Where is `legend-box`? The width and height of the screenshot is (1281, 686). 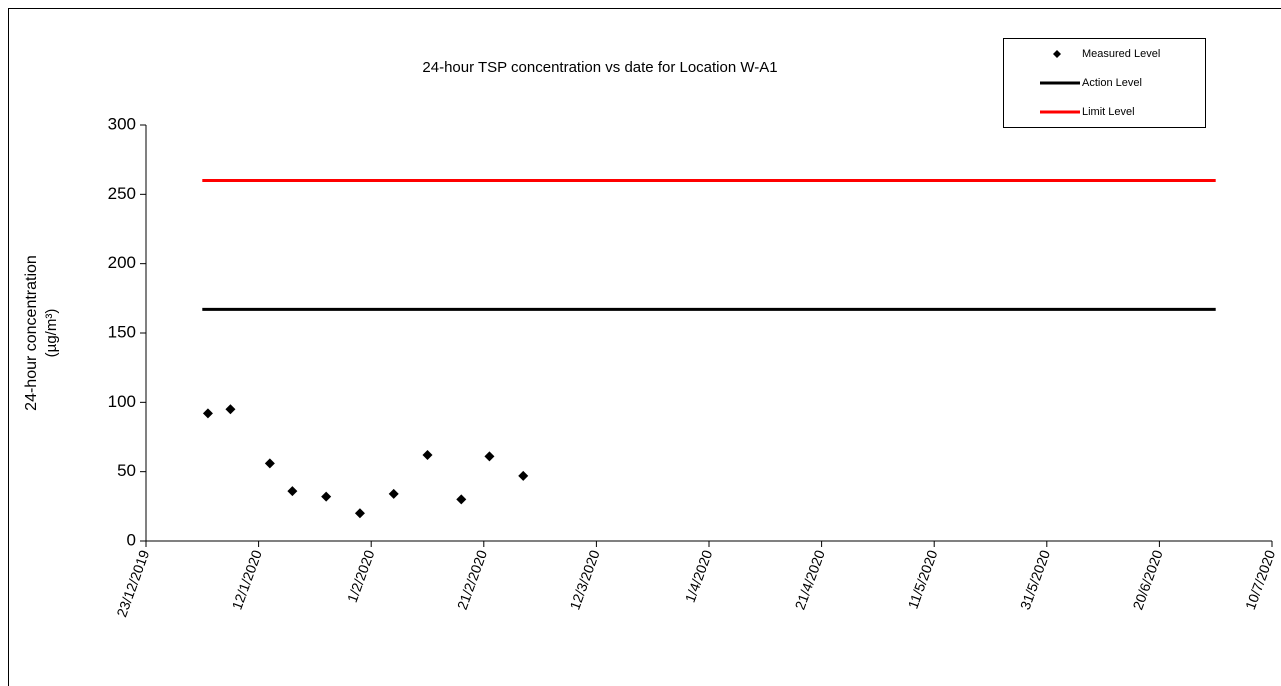
legend-box is located at coordinates (1104, 83).